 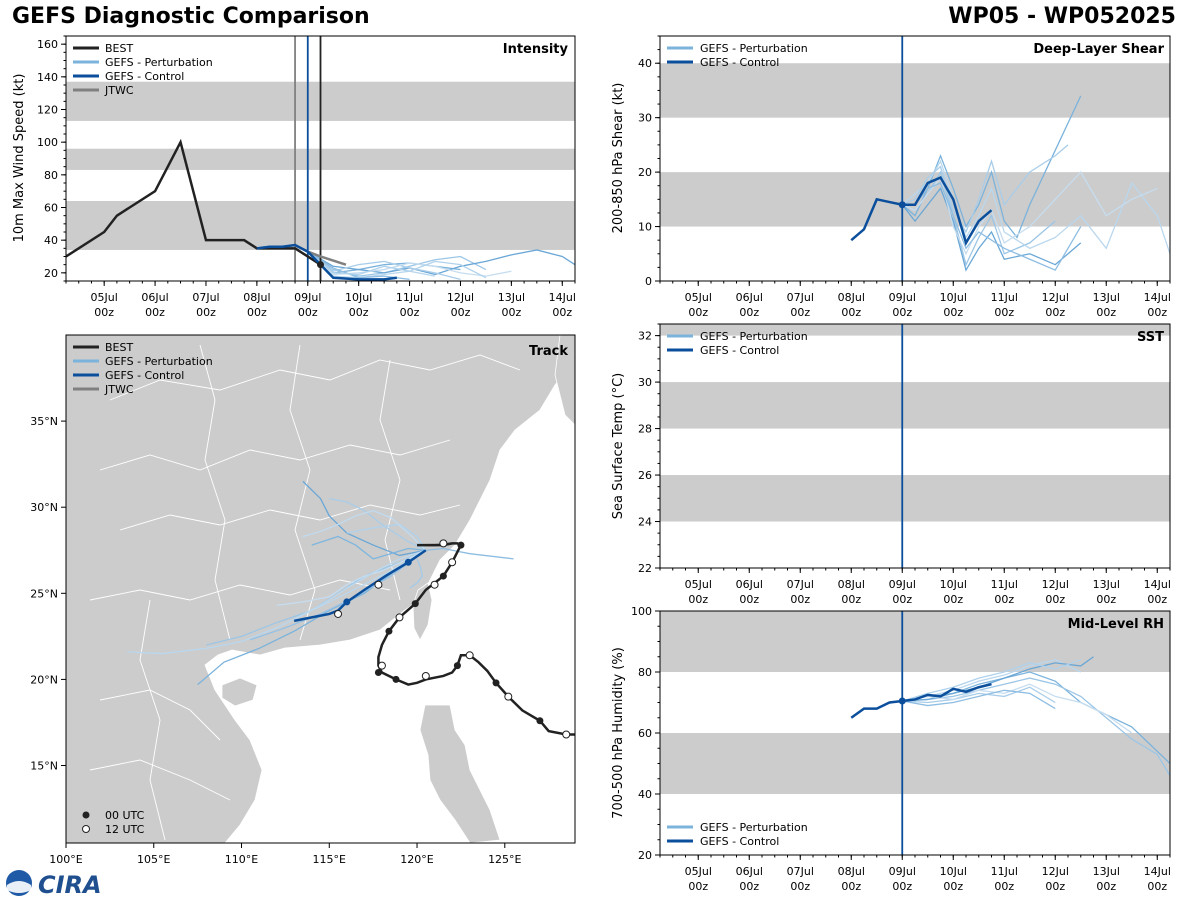 I want to click on best-point, so click(x=320, y=265).